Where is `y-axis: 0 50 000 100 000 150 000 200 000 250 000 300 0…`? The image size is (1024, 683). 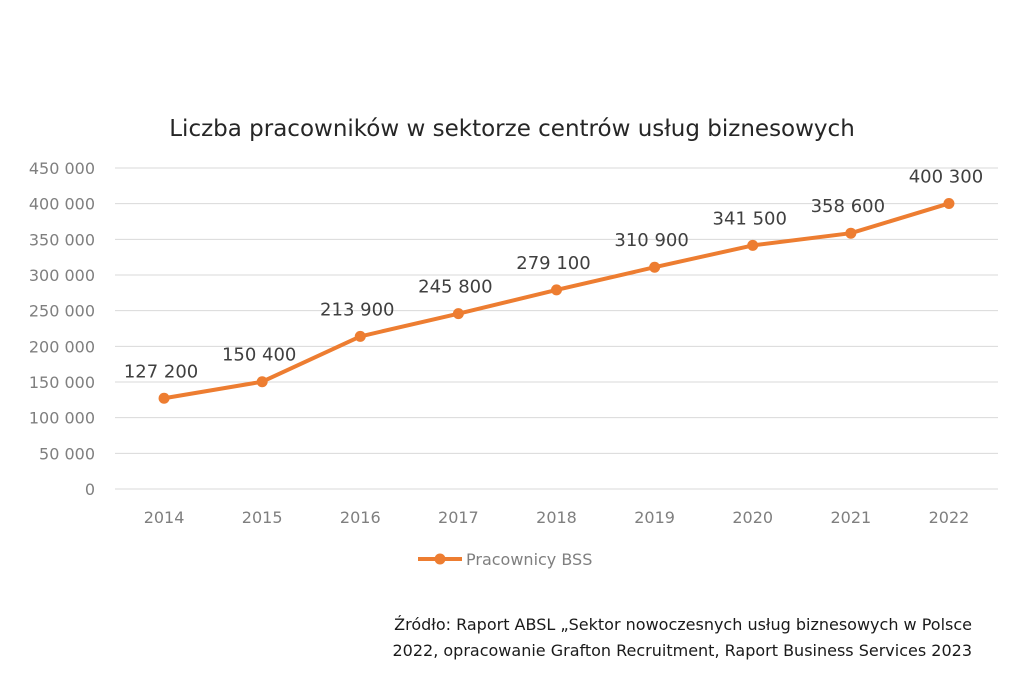
y-axis: 0 50 000 100 000 150 000 200 000 250 000 300 0… is located at coordinates (62, 329).